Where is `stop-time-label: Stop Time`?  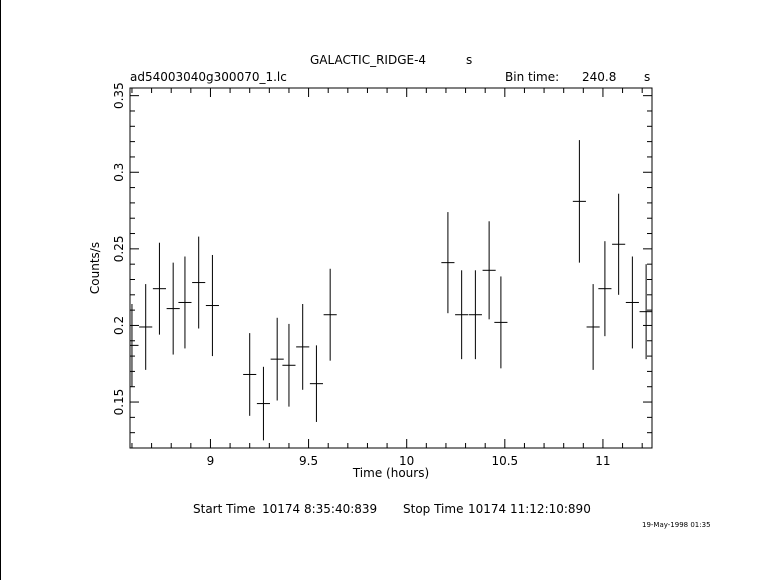 stop-time-label: Stop Time is located at coordinates (433, 509).